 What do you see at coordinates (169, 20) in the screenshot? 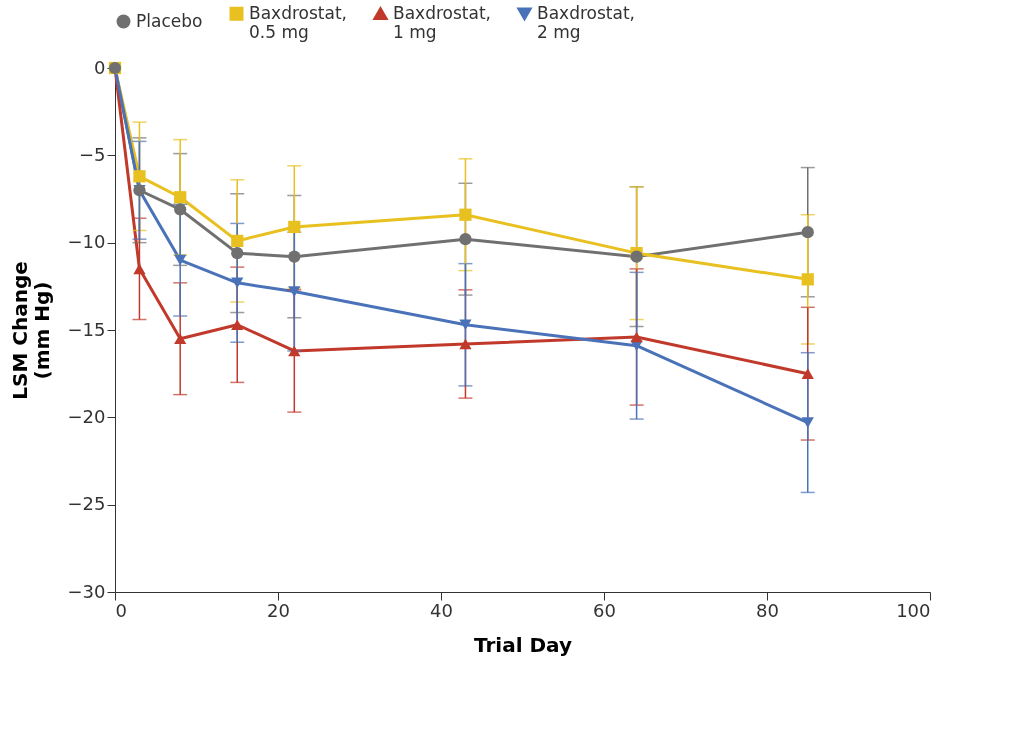
I see `legend-label: Placebo` at bounding box center [169, 20].